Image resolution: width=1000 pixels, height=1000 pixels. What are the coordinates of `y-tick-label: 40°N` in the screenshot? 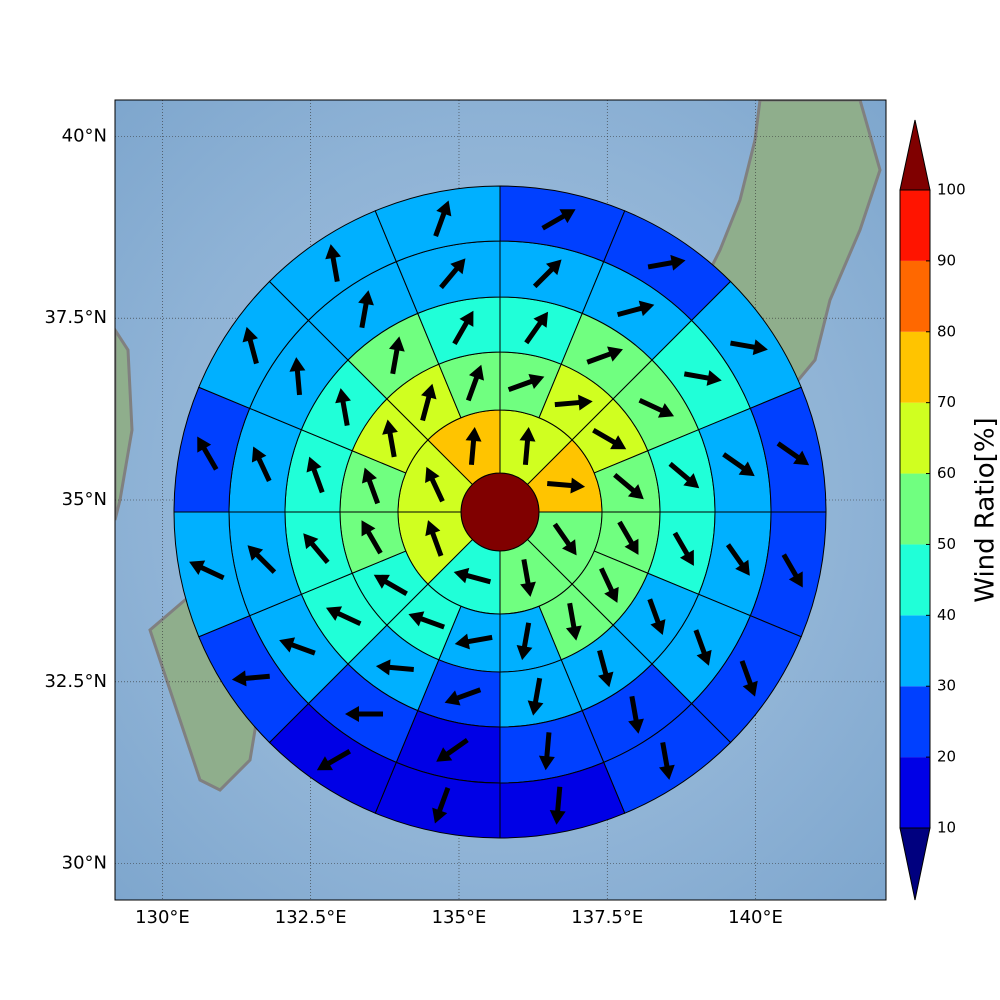 It's located at (84, 135).